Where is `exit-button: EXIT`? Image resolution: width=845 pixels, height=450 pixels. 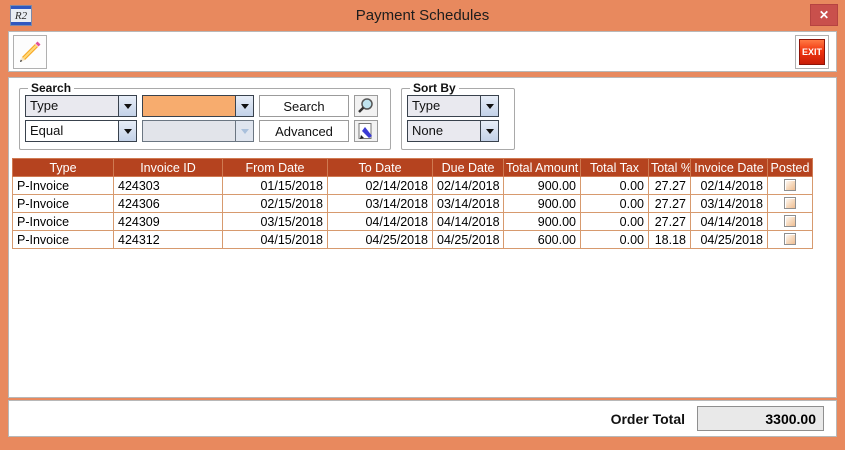 exit-button: EXIT is located at coordinates (812, 52).